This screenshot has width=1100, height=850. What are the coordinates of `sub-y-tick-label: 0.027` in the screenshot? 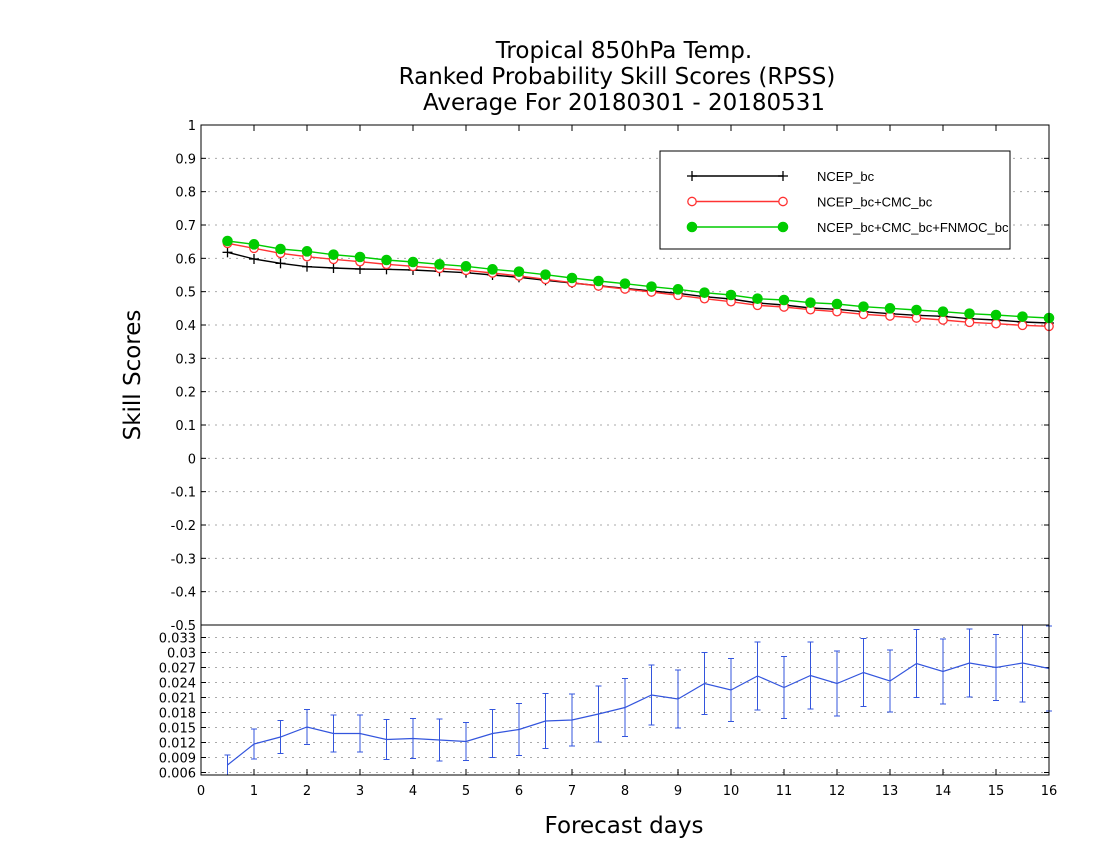 It's located at (177, 669).